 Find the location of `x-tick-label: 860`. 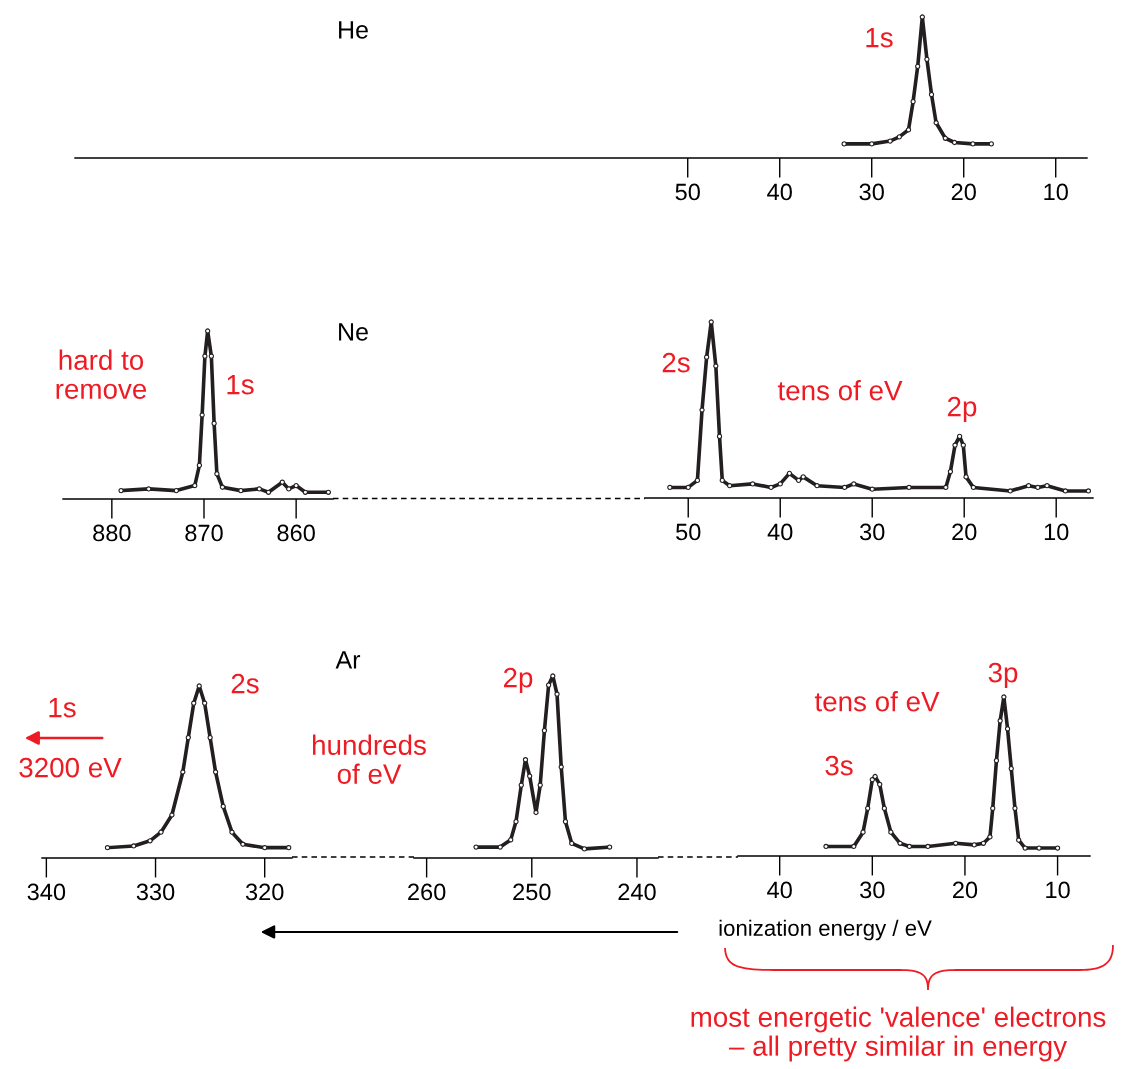

x-tick-label: 860 is located at coordinates (296, 533).